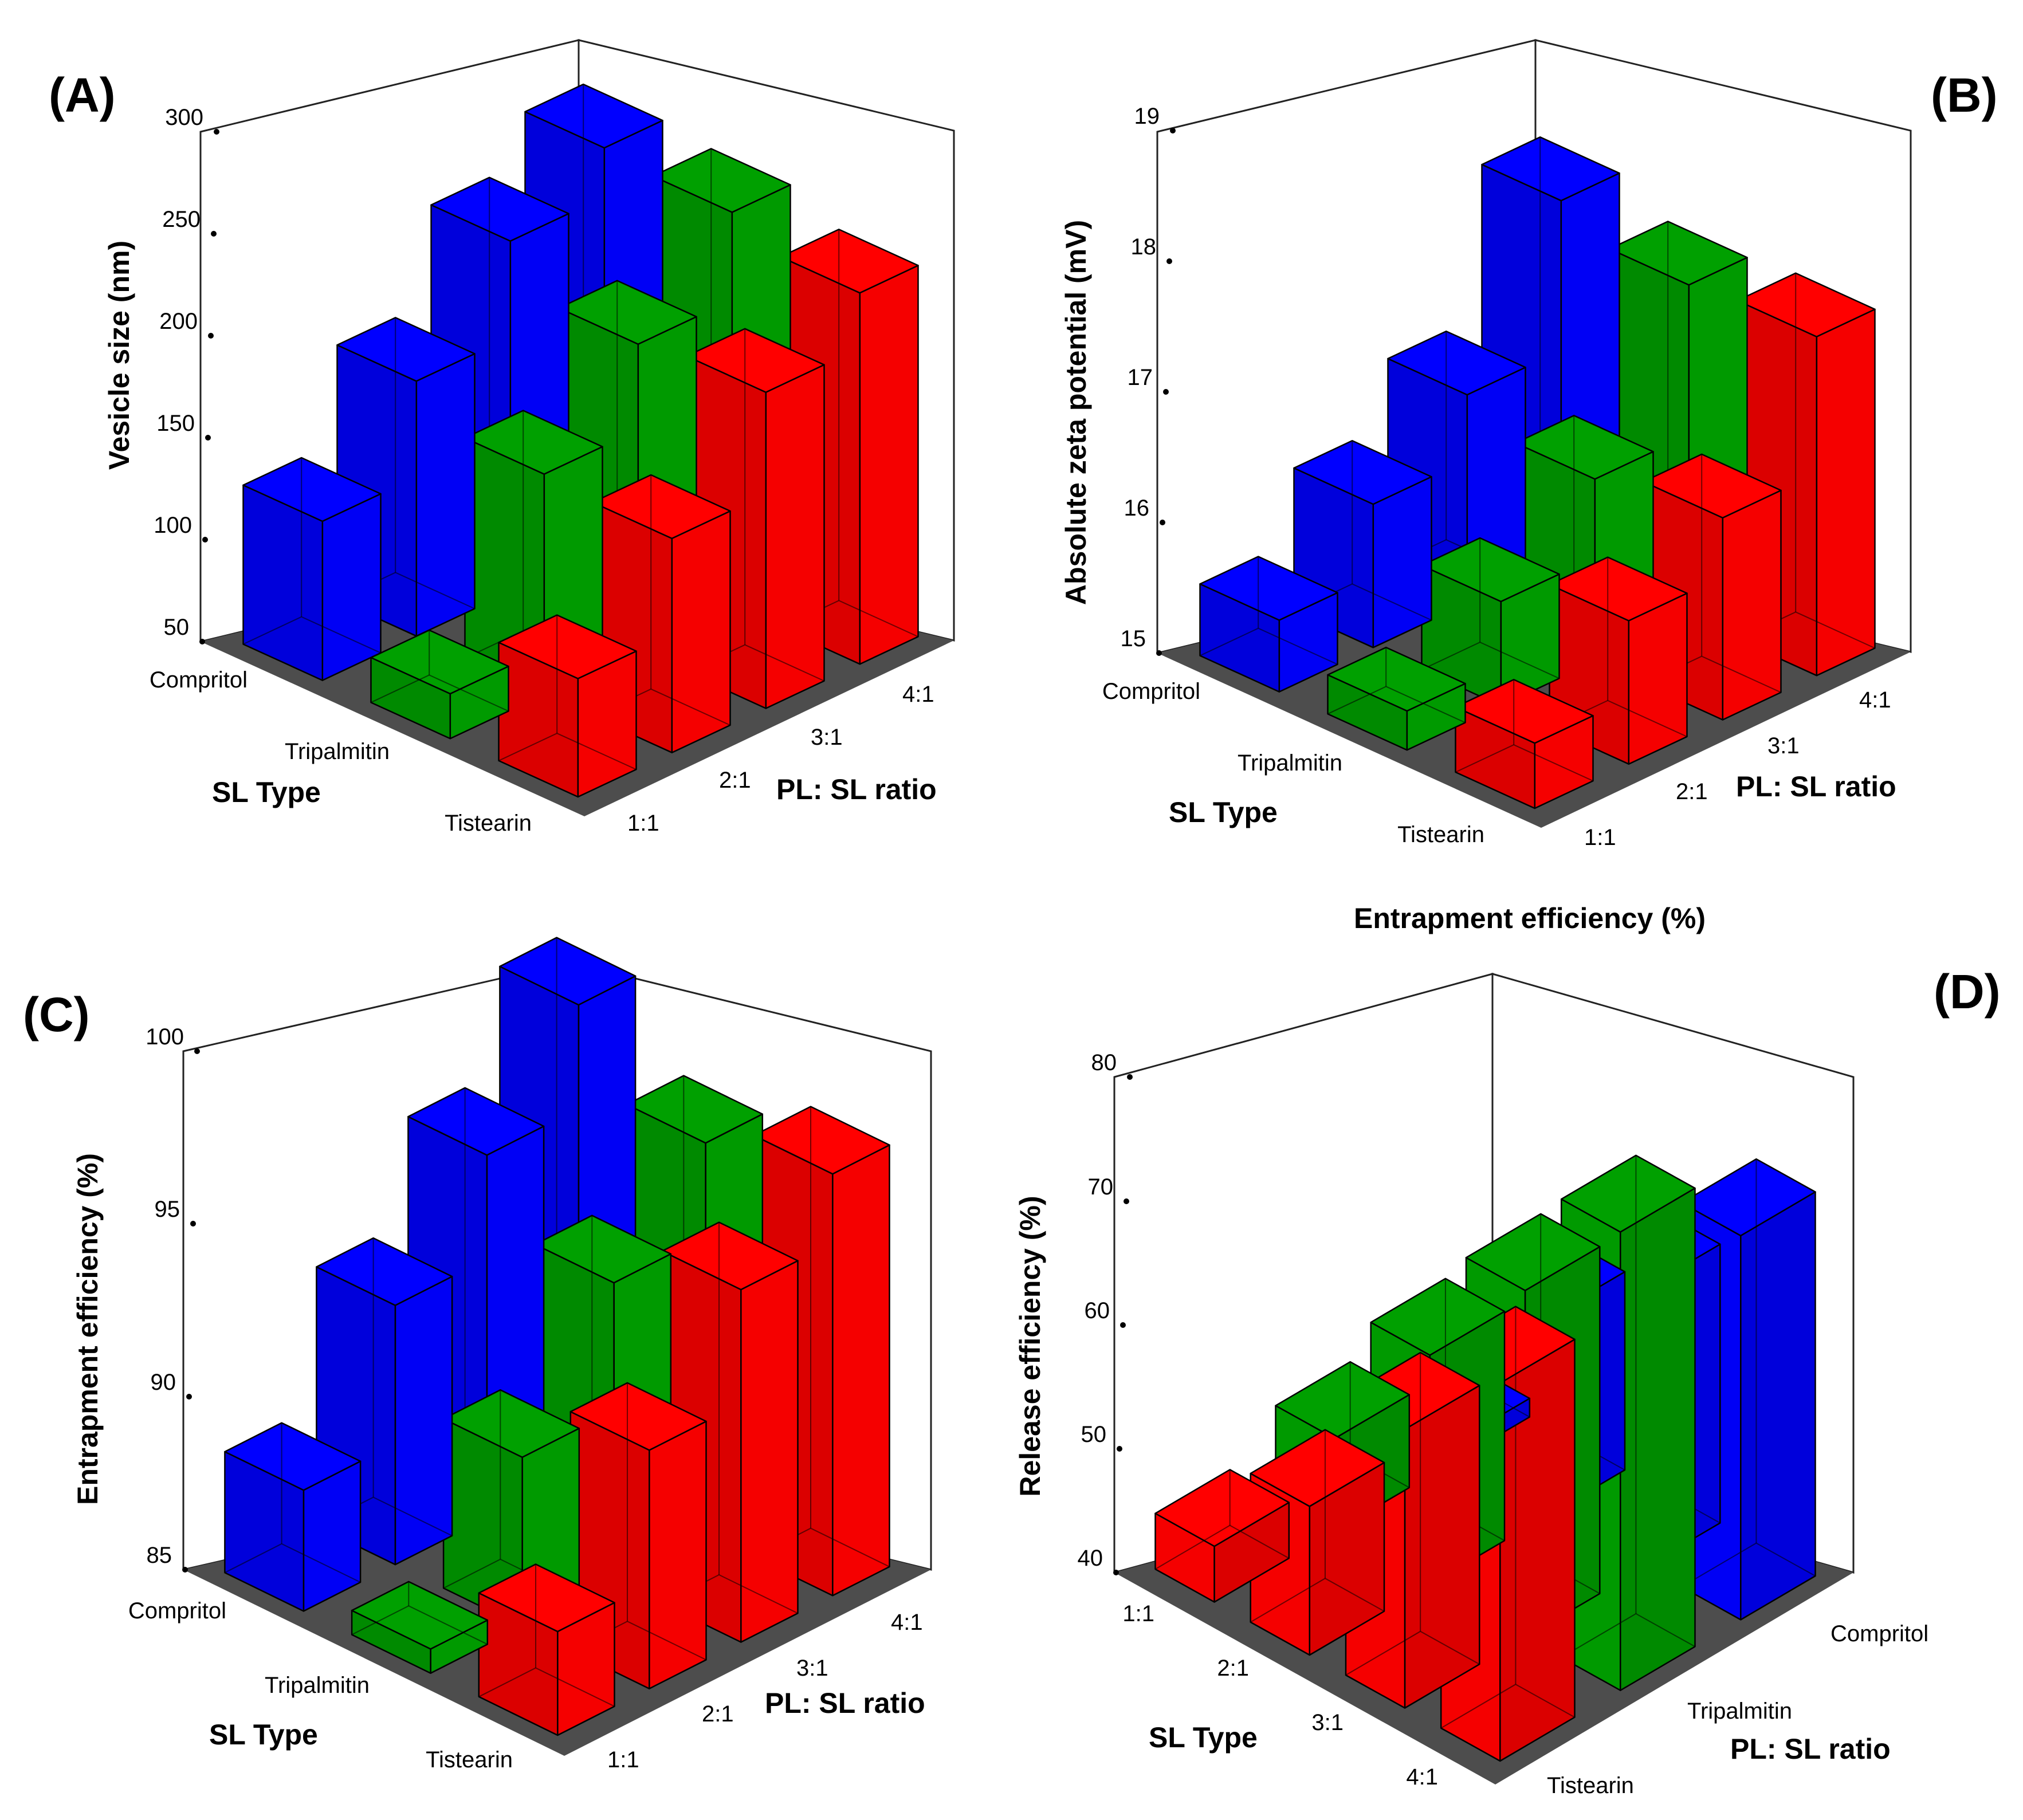 The image size is (2023, 1820). Describe the element at coordinates (119, 355) in the screenshot. I see `z-axis-title: Vesicle size (nm)` at that location.